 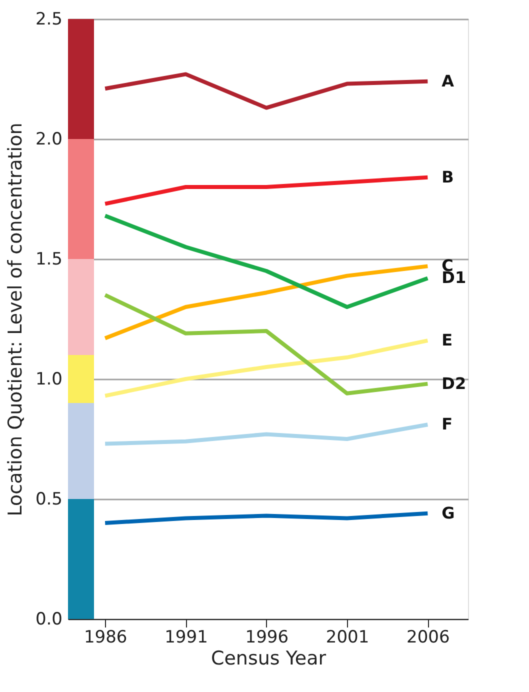 What do you see at coordinates (348, 638) in the screenshot?
I see `x-tick-label: 2001` at bounding box center [348, 638].